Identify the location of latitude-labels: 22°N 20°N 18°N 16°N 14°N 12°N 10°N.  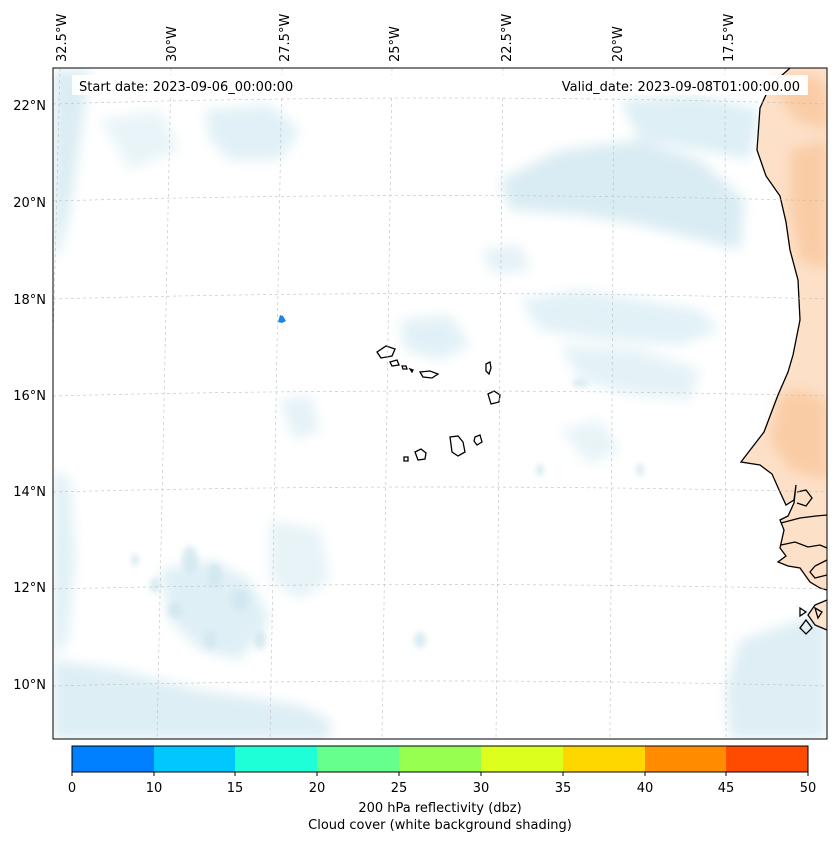
(29, 396).